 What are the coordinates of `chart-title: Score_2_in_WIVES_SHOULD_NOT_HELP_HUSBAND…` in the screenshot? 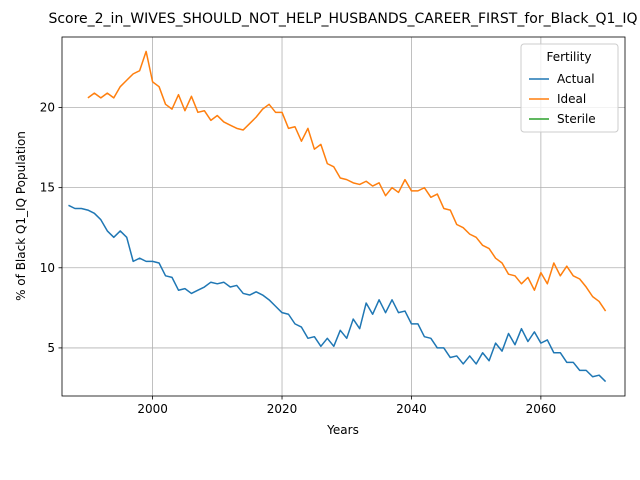 It's located at (342, 19).